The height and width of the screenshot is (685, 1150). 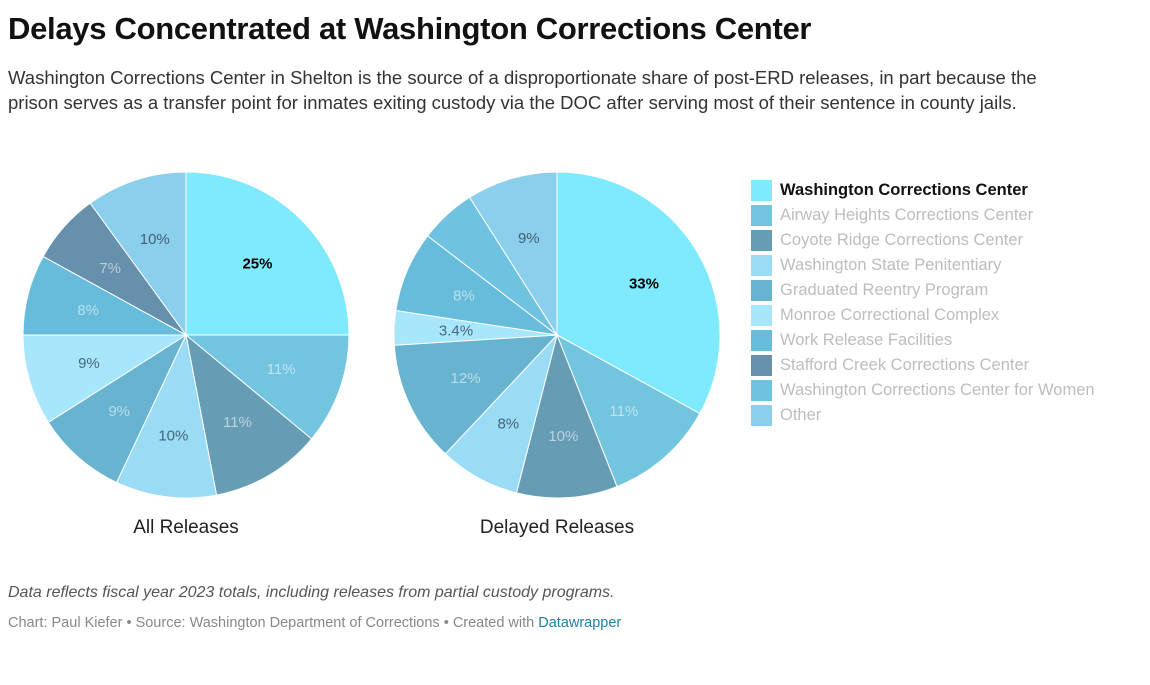 I want to click on datawrapper-link: Datawrapper, so click(x=580, y=623).